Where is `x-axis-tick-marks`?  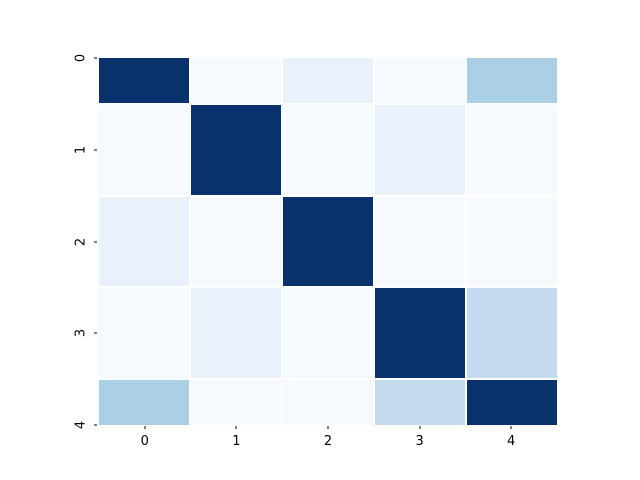 x-axis-tick-marks is located at coordinates (328, 427).